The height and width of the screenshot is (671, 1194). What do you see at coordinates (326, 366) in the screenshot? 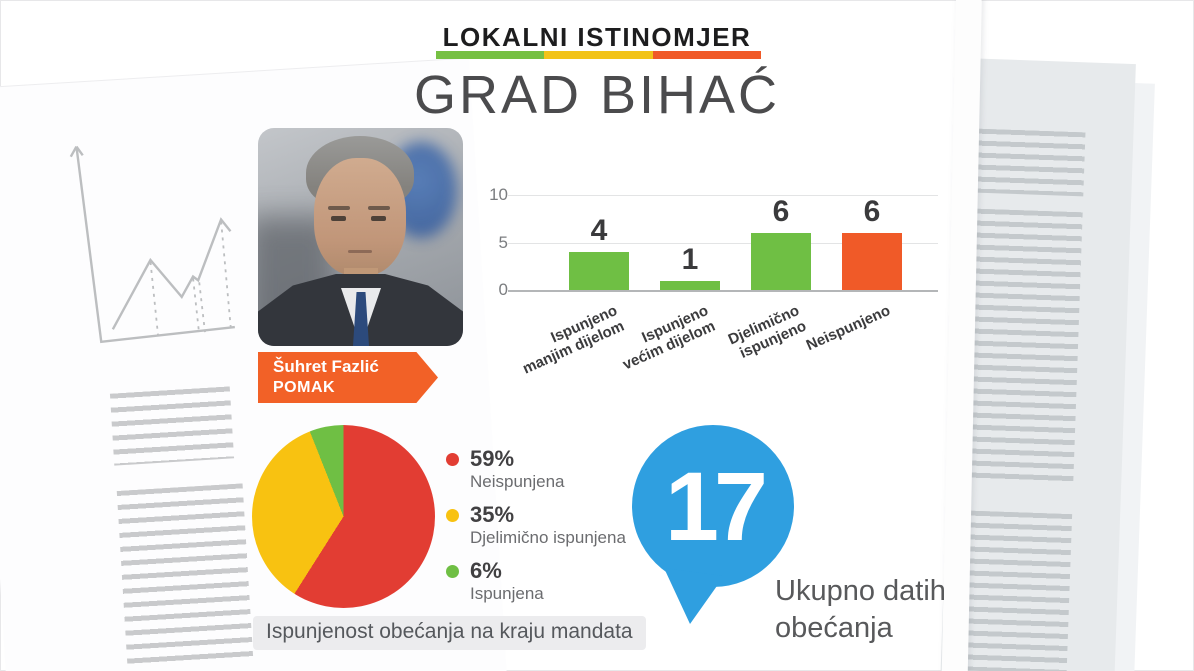
I see `politician-name: Šuhret Fazlić` at bounding box center [326, 366].